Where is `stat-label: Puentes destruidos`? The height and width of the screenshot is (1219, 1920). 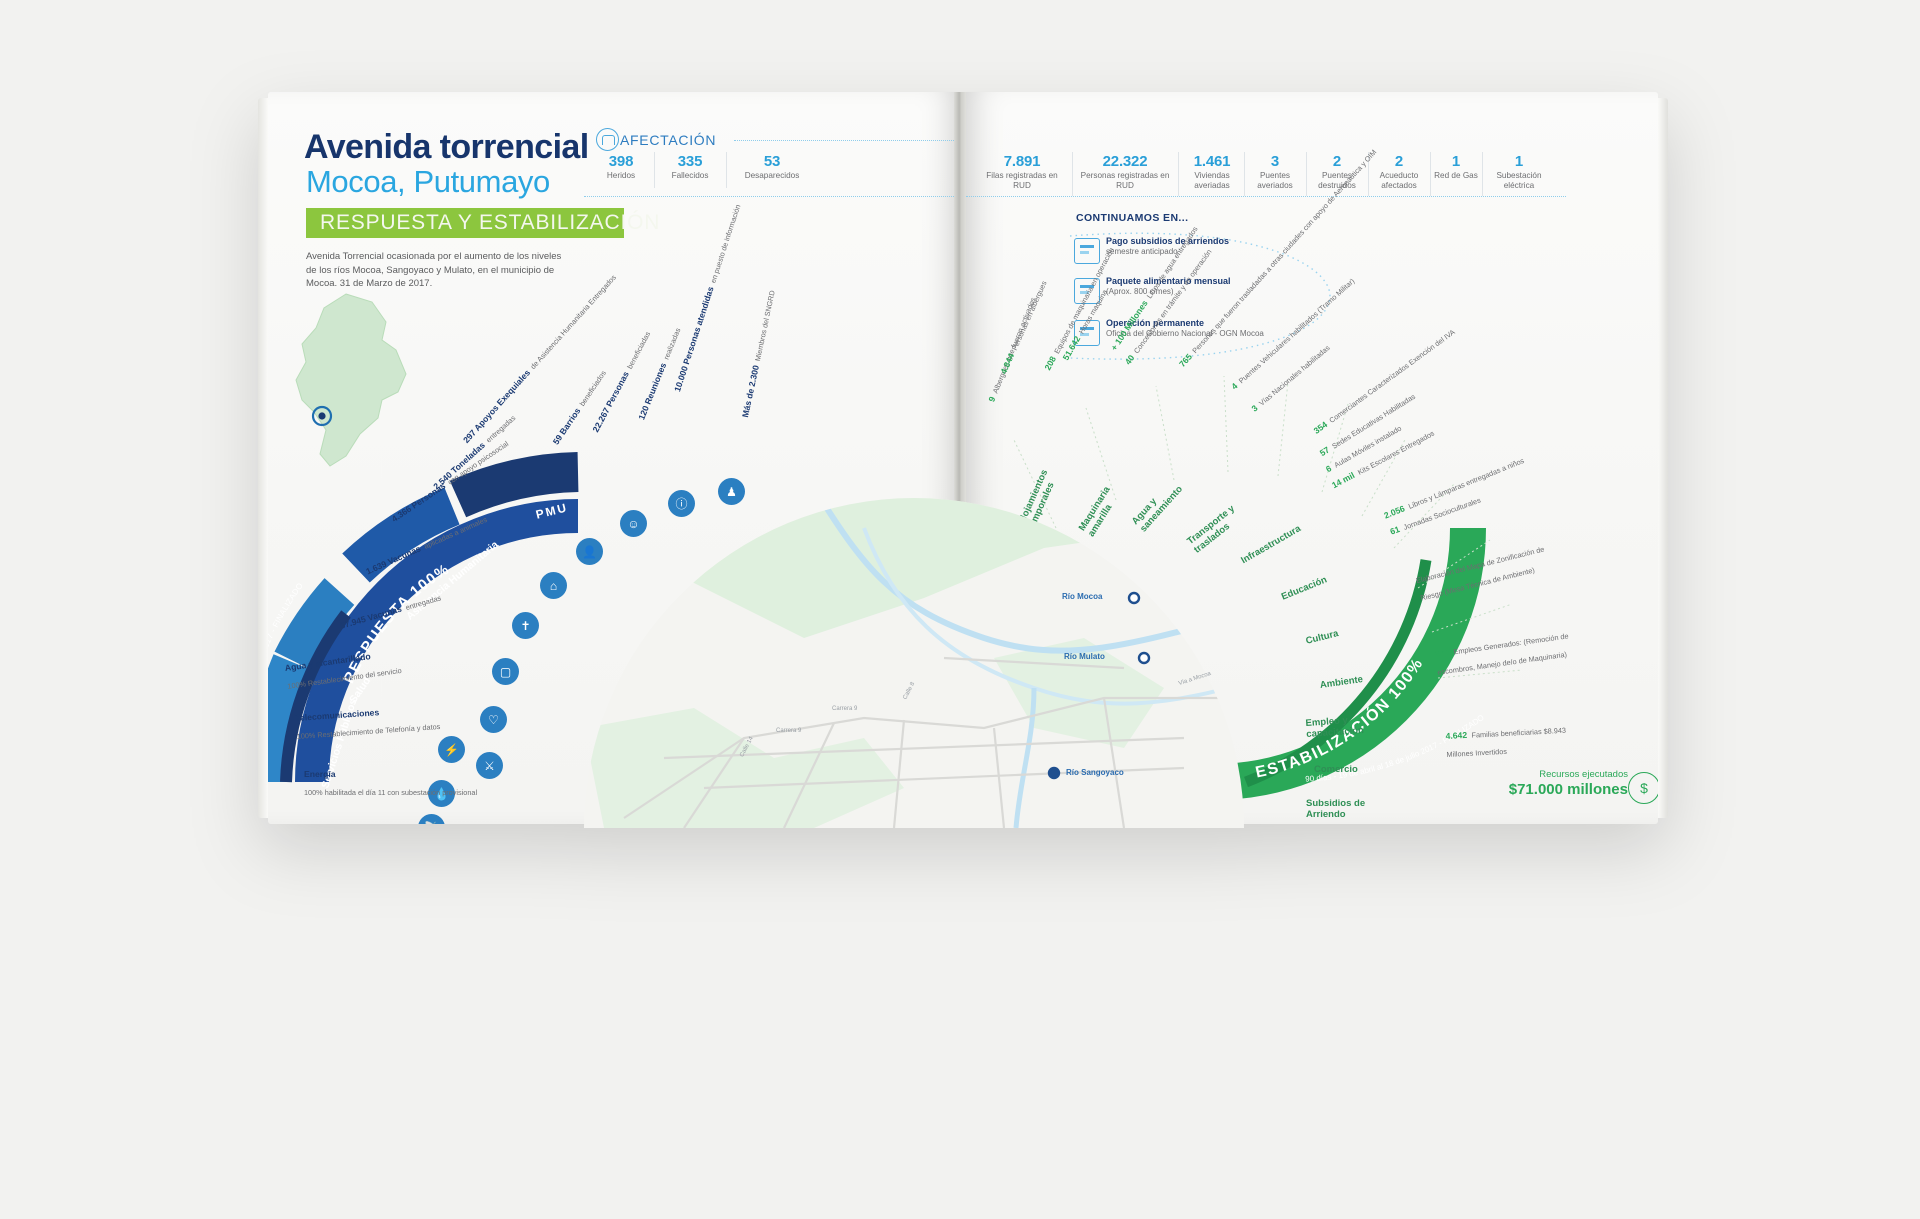 stat-label: Puentes destruidos is located at coordinates (1337, 180).